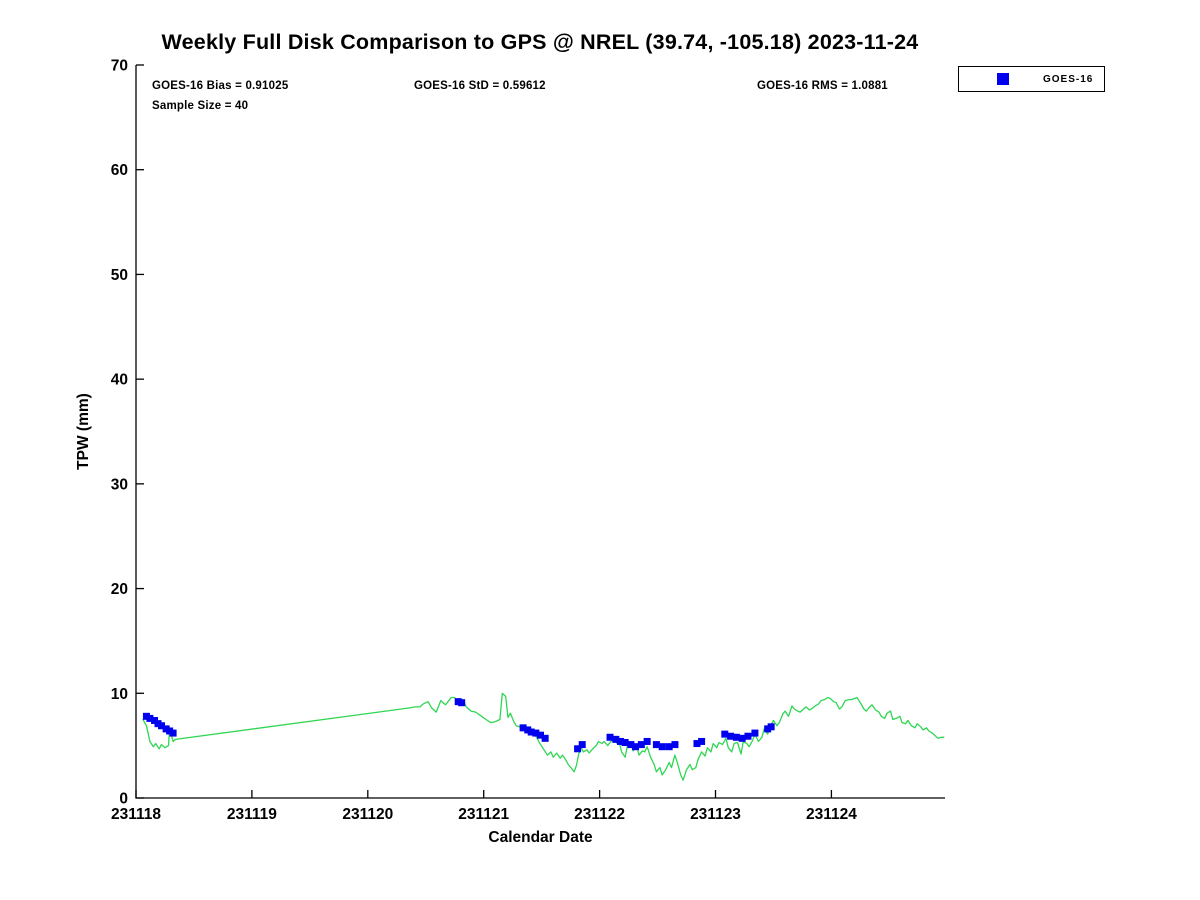 The image size is (1200, 900). I want to click on x-axis-label: Calendar Date, so click(540, 837).